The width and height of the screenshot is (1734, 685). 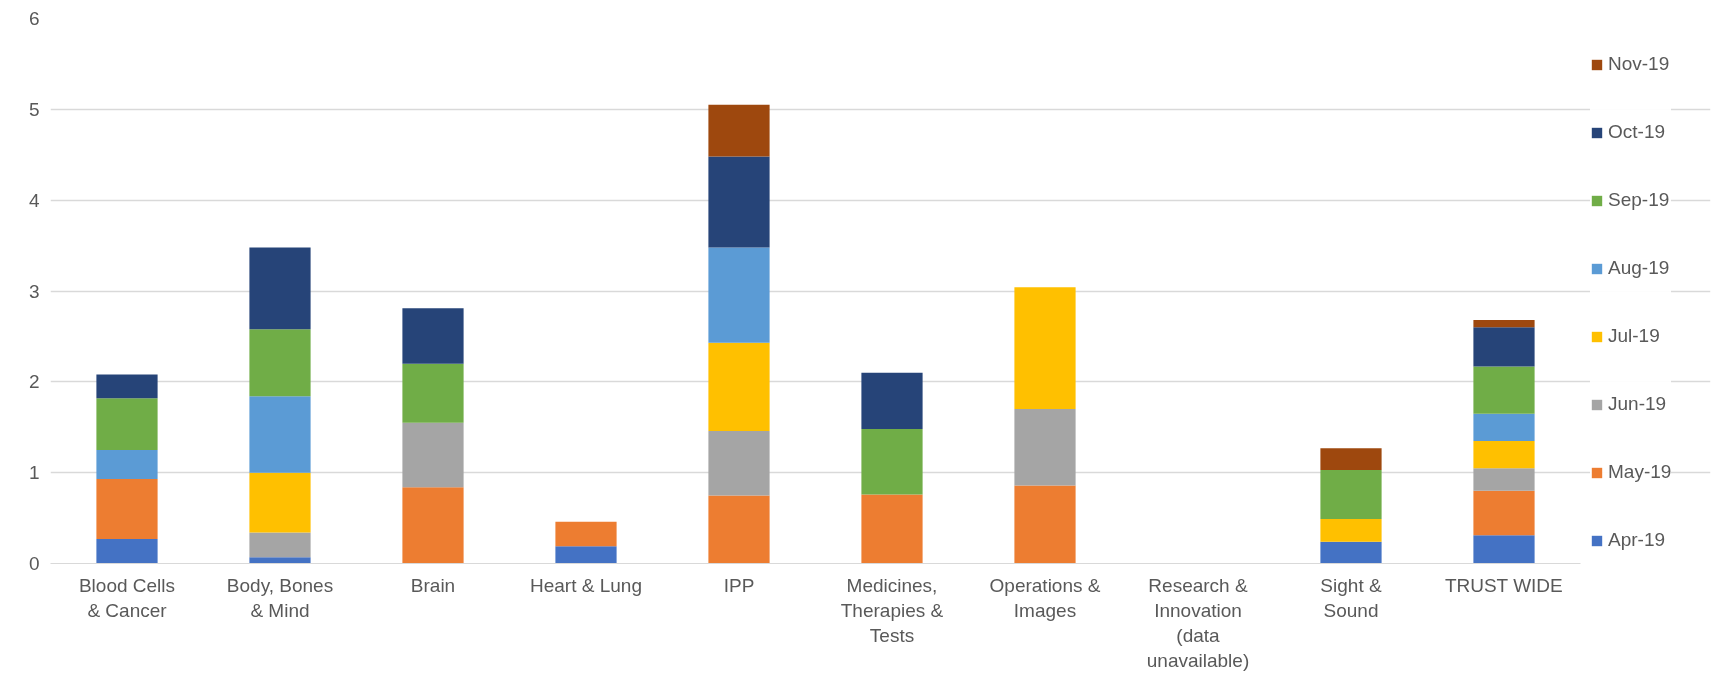 What do you see at coordinates (1640, 472) in the screenshot?
I see `legend-label: May-19` at bounding box center [1640, 472].